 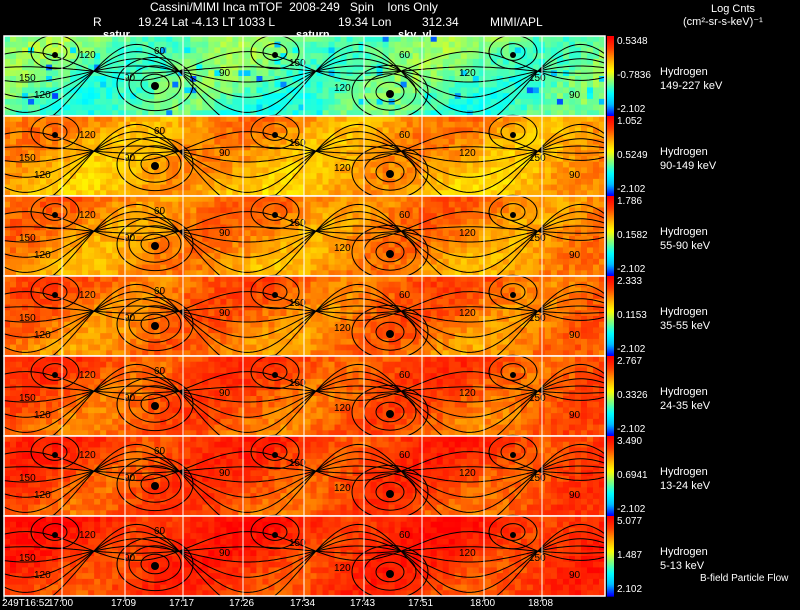 What do you see at coordinates (27, 478) in the screenshot?
I see `contour-label-5-0: 150` at bounding box center [27, 478].